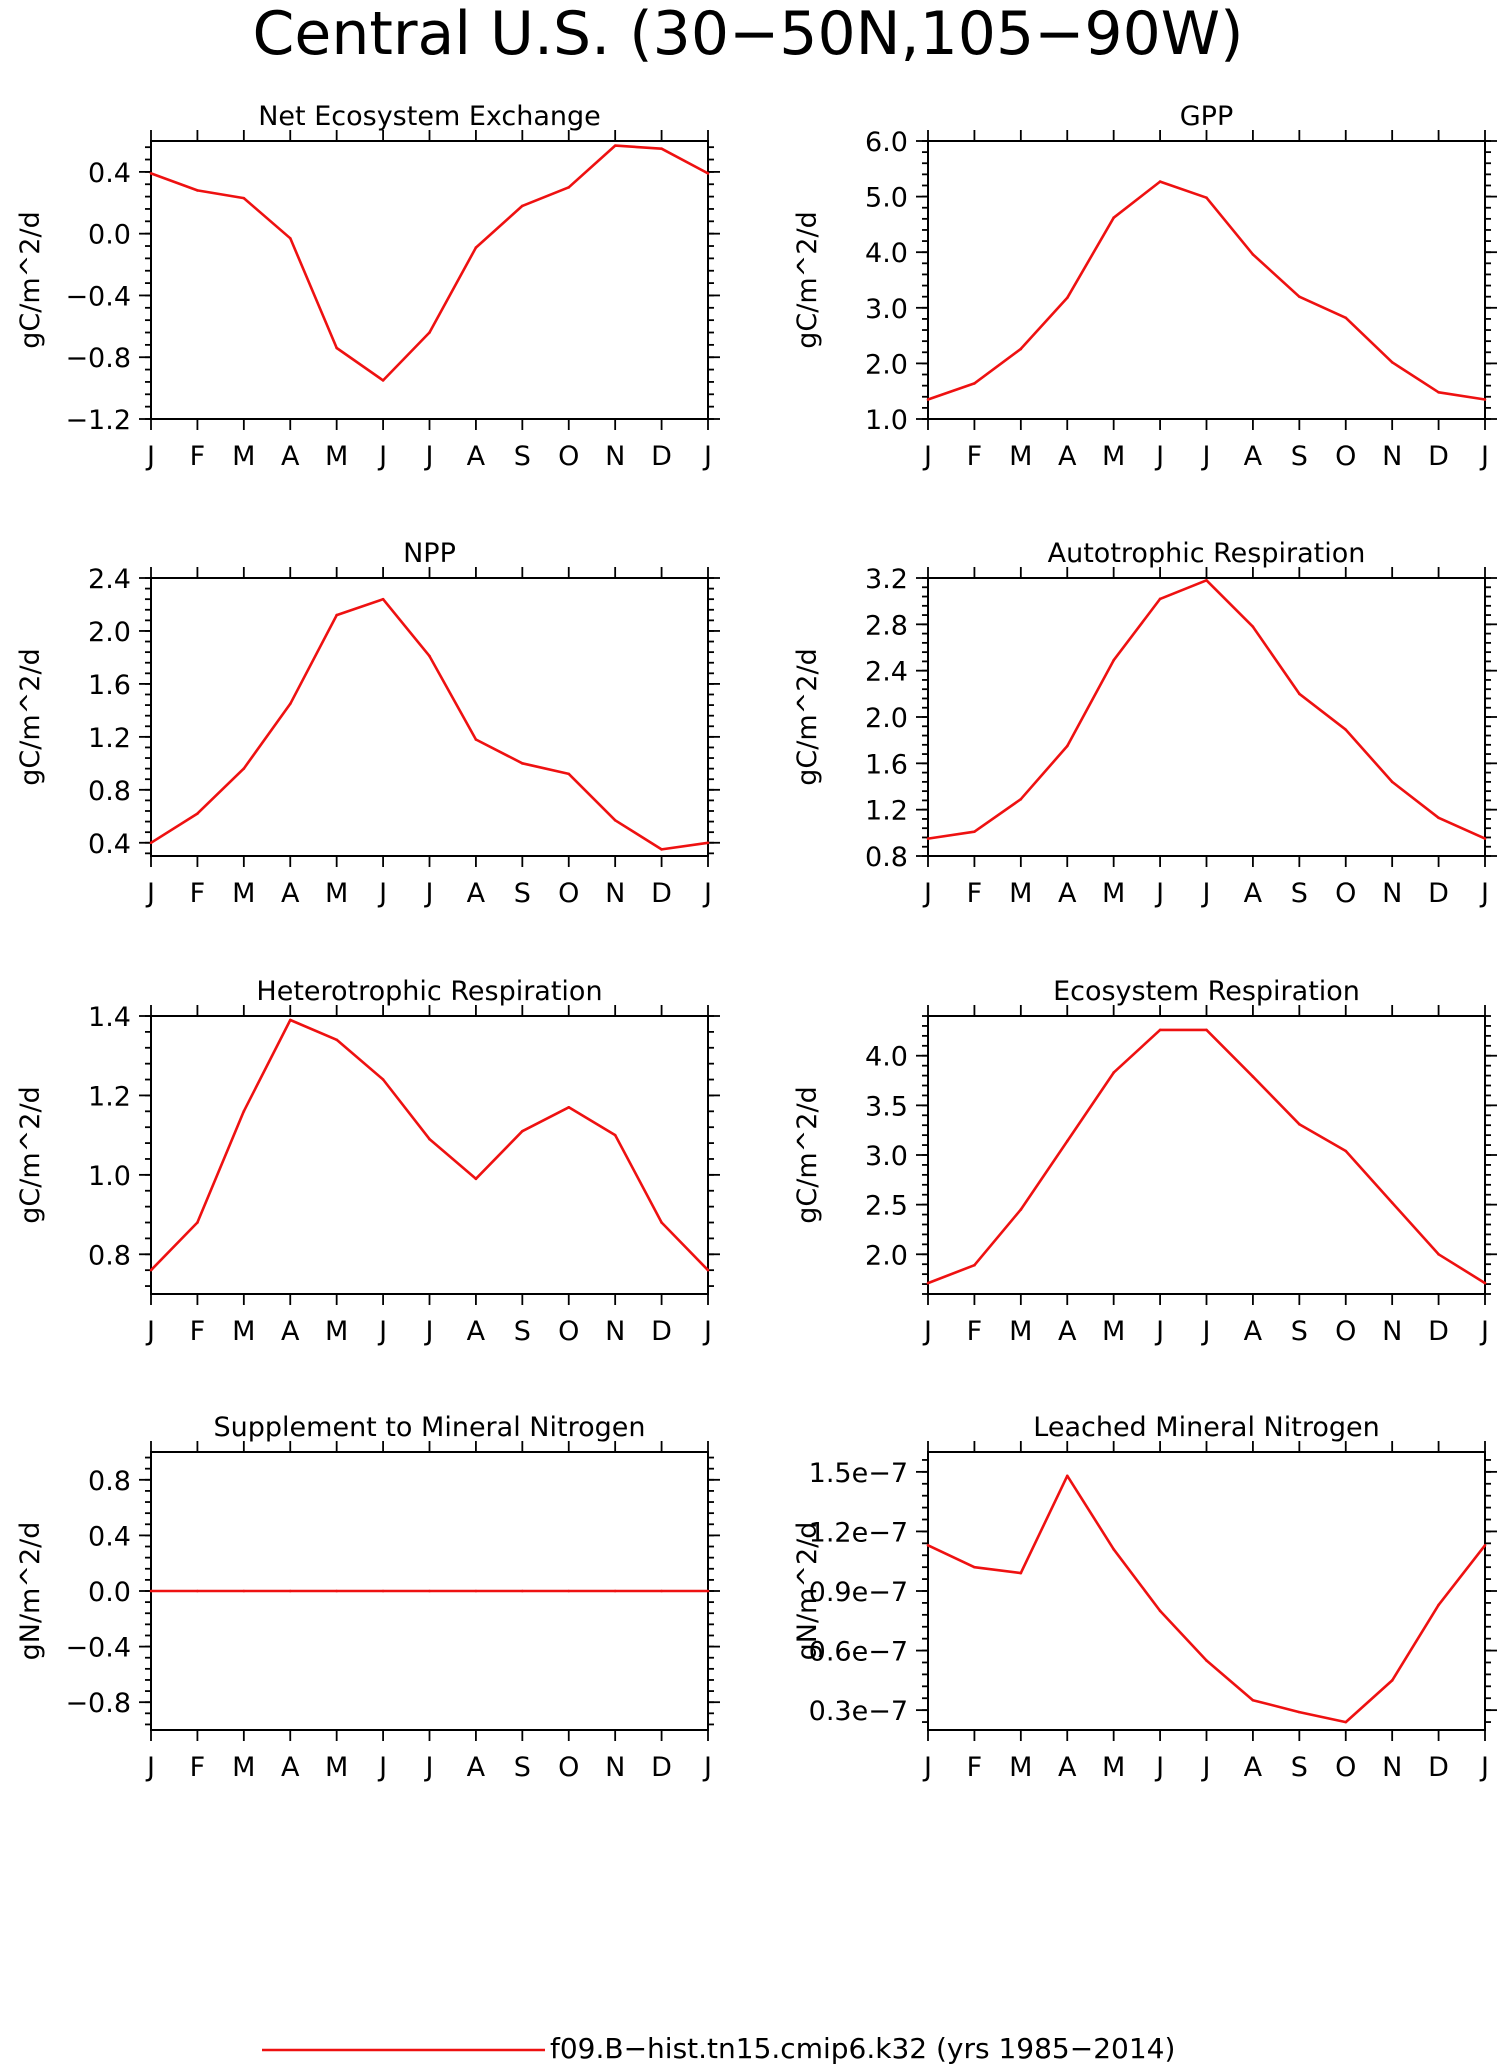 The height and width of the screenshot is (2066, 1497). What do you see at coordinates (109, 1017) in the screenshot?
I see `y-tick-label: 1.4` at bounding box center [109, 1017].